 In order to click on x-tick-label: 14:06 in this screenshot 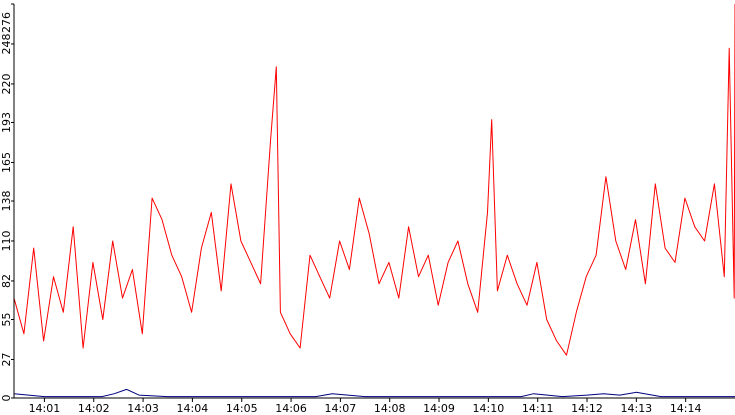, I will do `click(291, 408)`.